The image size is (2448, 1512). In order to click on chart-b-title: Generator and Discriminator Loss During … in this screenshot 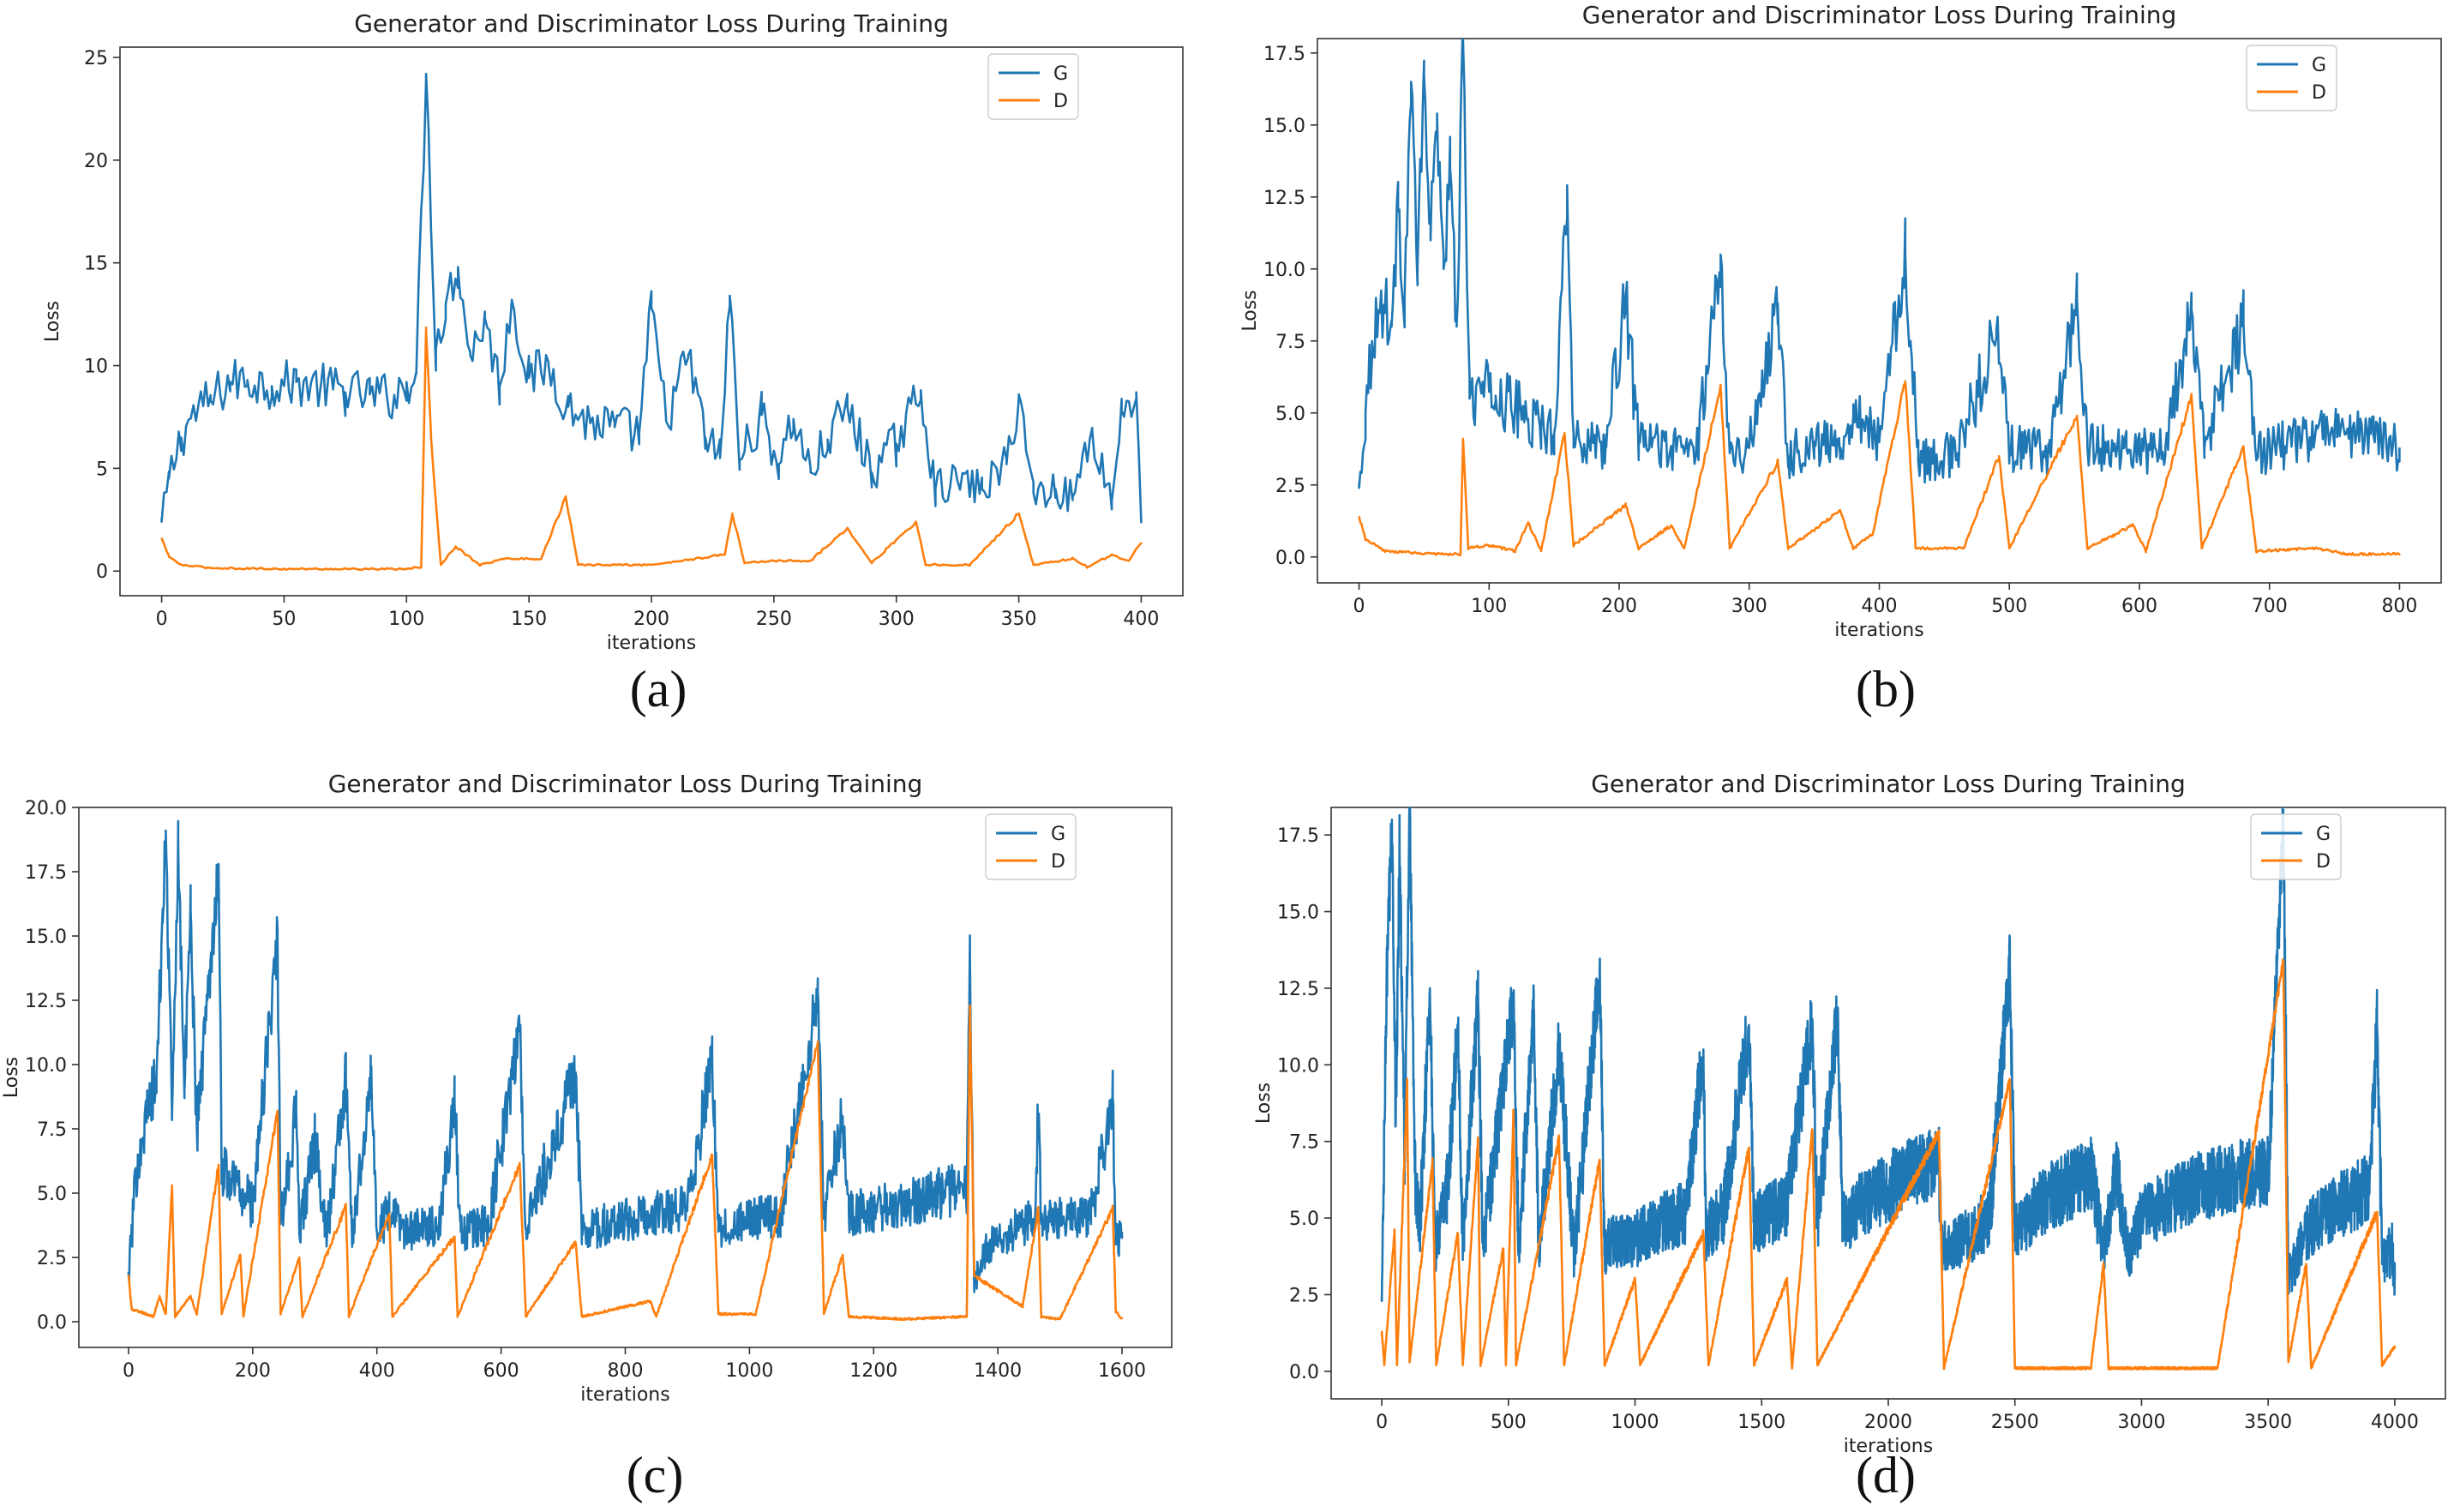, I will do `click(1879, 15)`.